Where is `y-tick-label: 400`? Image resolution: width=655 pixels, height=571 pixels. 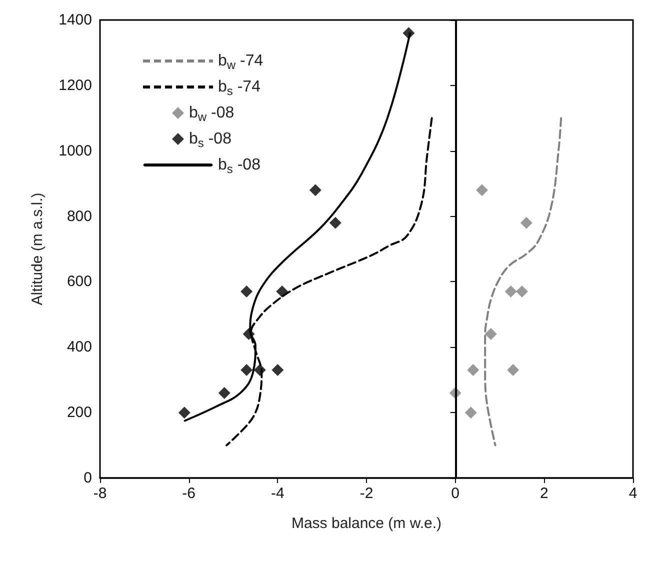
y-tick-label: 400 is located at coordinates (79, 347).